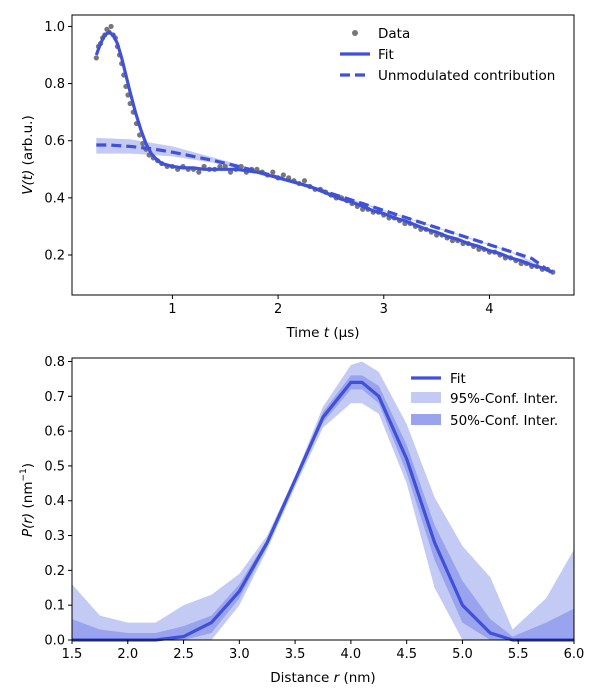 The image size is (600, 700). Describe the element at coordinates (54, 606) in the screenshot. I see `distribution-ytick-label: 0.1` at that location.